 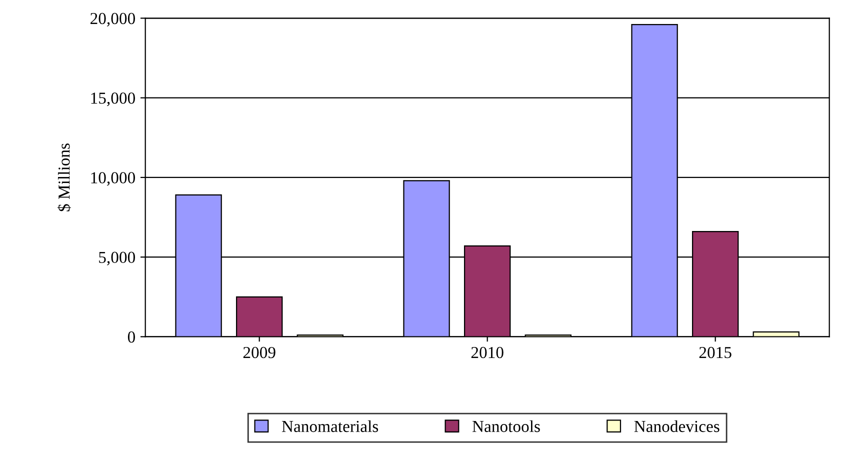 I want to click on y-tick-label: 10,000, so click(x=113, y=179).